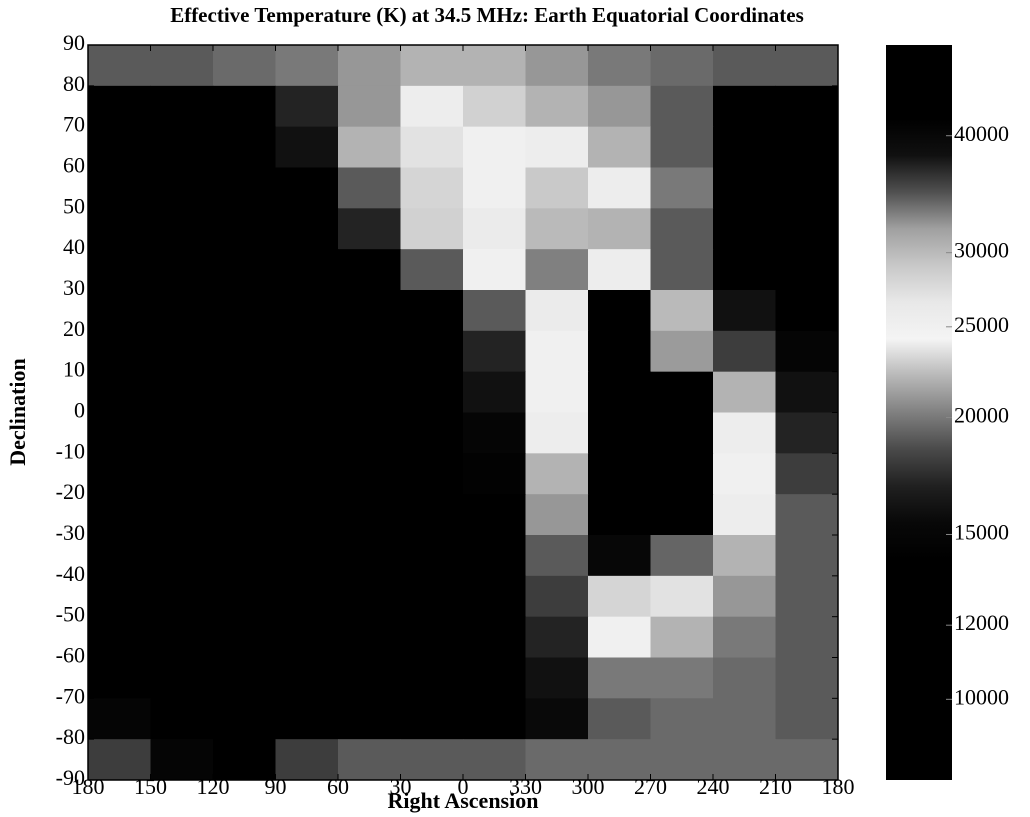 The width and height of the screenshot is (1030, 817). I want to click on x-tick-label: 30, so click(401, 786).